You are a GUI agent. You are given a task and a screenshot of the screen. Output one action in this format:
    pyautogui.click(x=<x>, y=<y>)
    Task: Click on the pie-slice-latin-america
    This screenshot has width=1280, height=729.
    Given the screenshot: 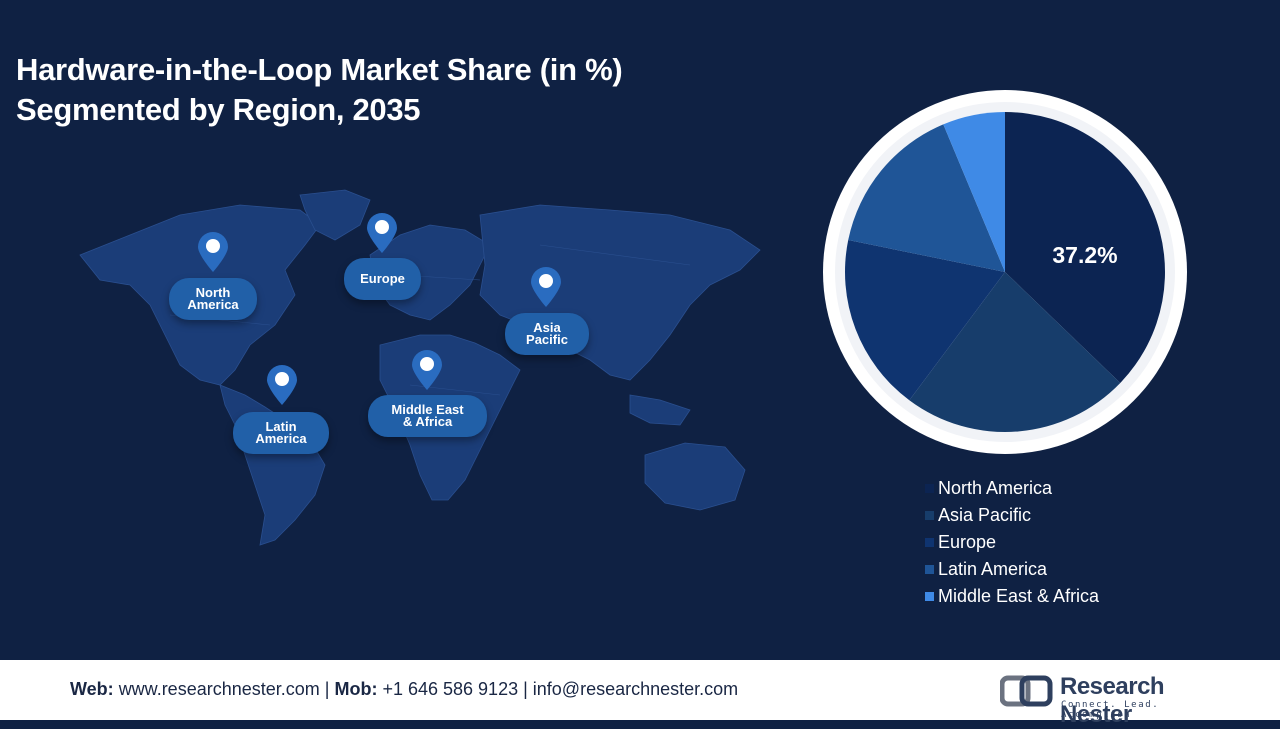 What is the action you would take?
    pyautogui.click(x=926, y=198)
    